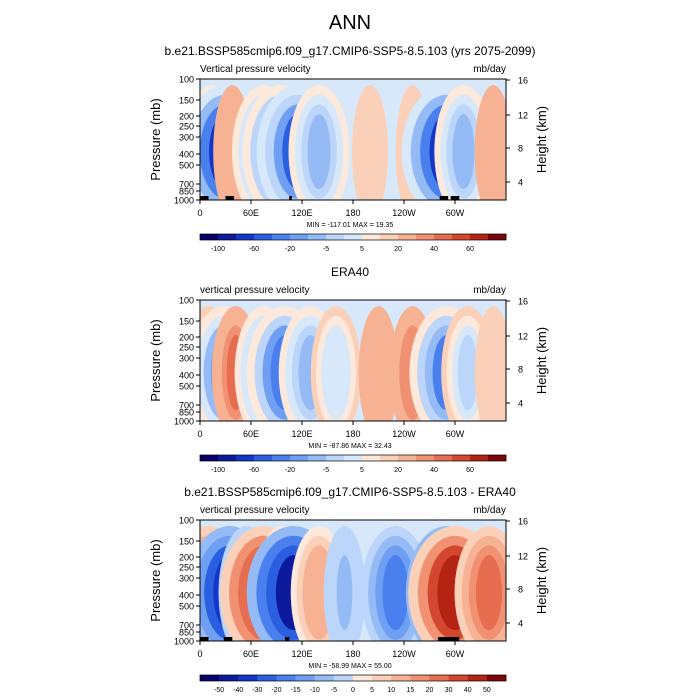 The image size is (700, 700). What do you see at coordinates (254, 249) in the screenshot?
I see `colorbar-label: -60` at bounding box center [254, 249].